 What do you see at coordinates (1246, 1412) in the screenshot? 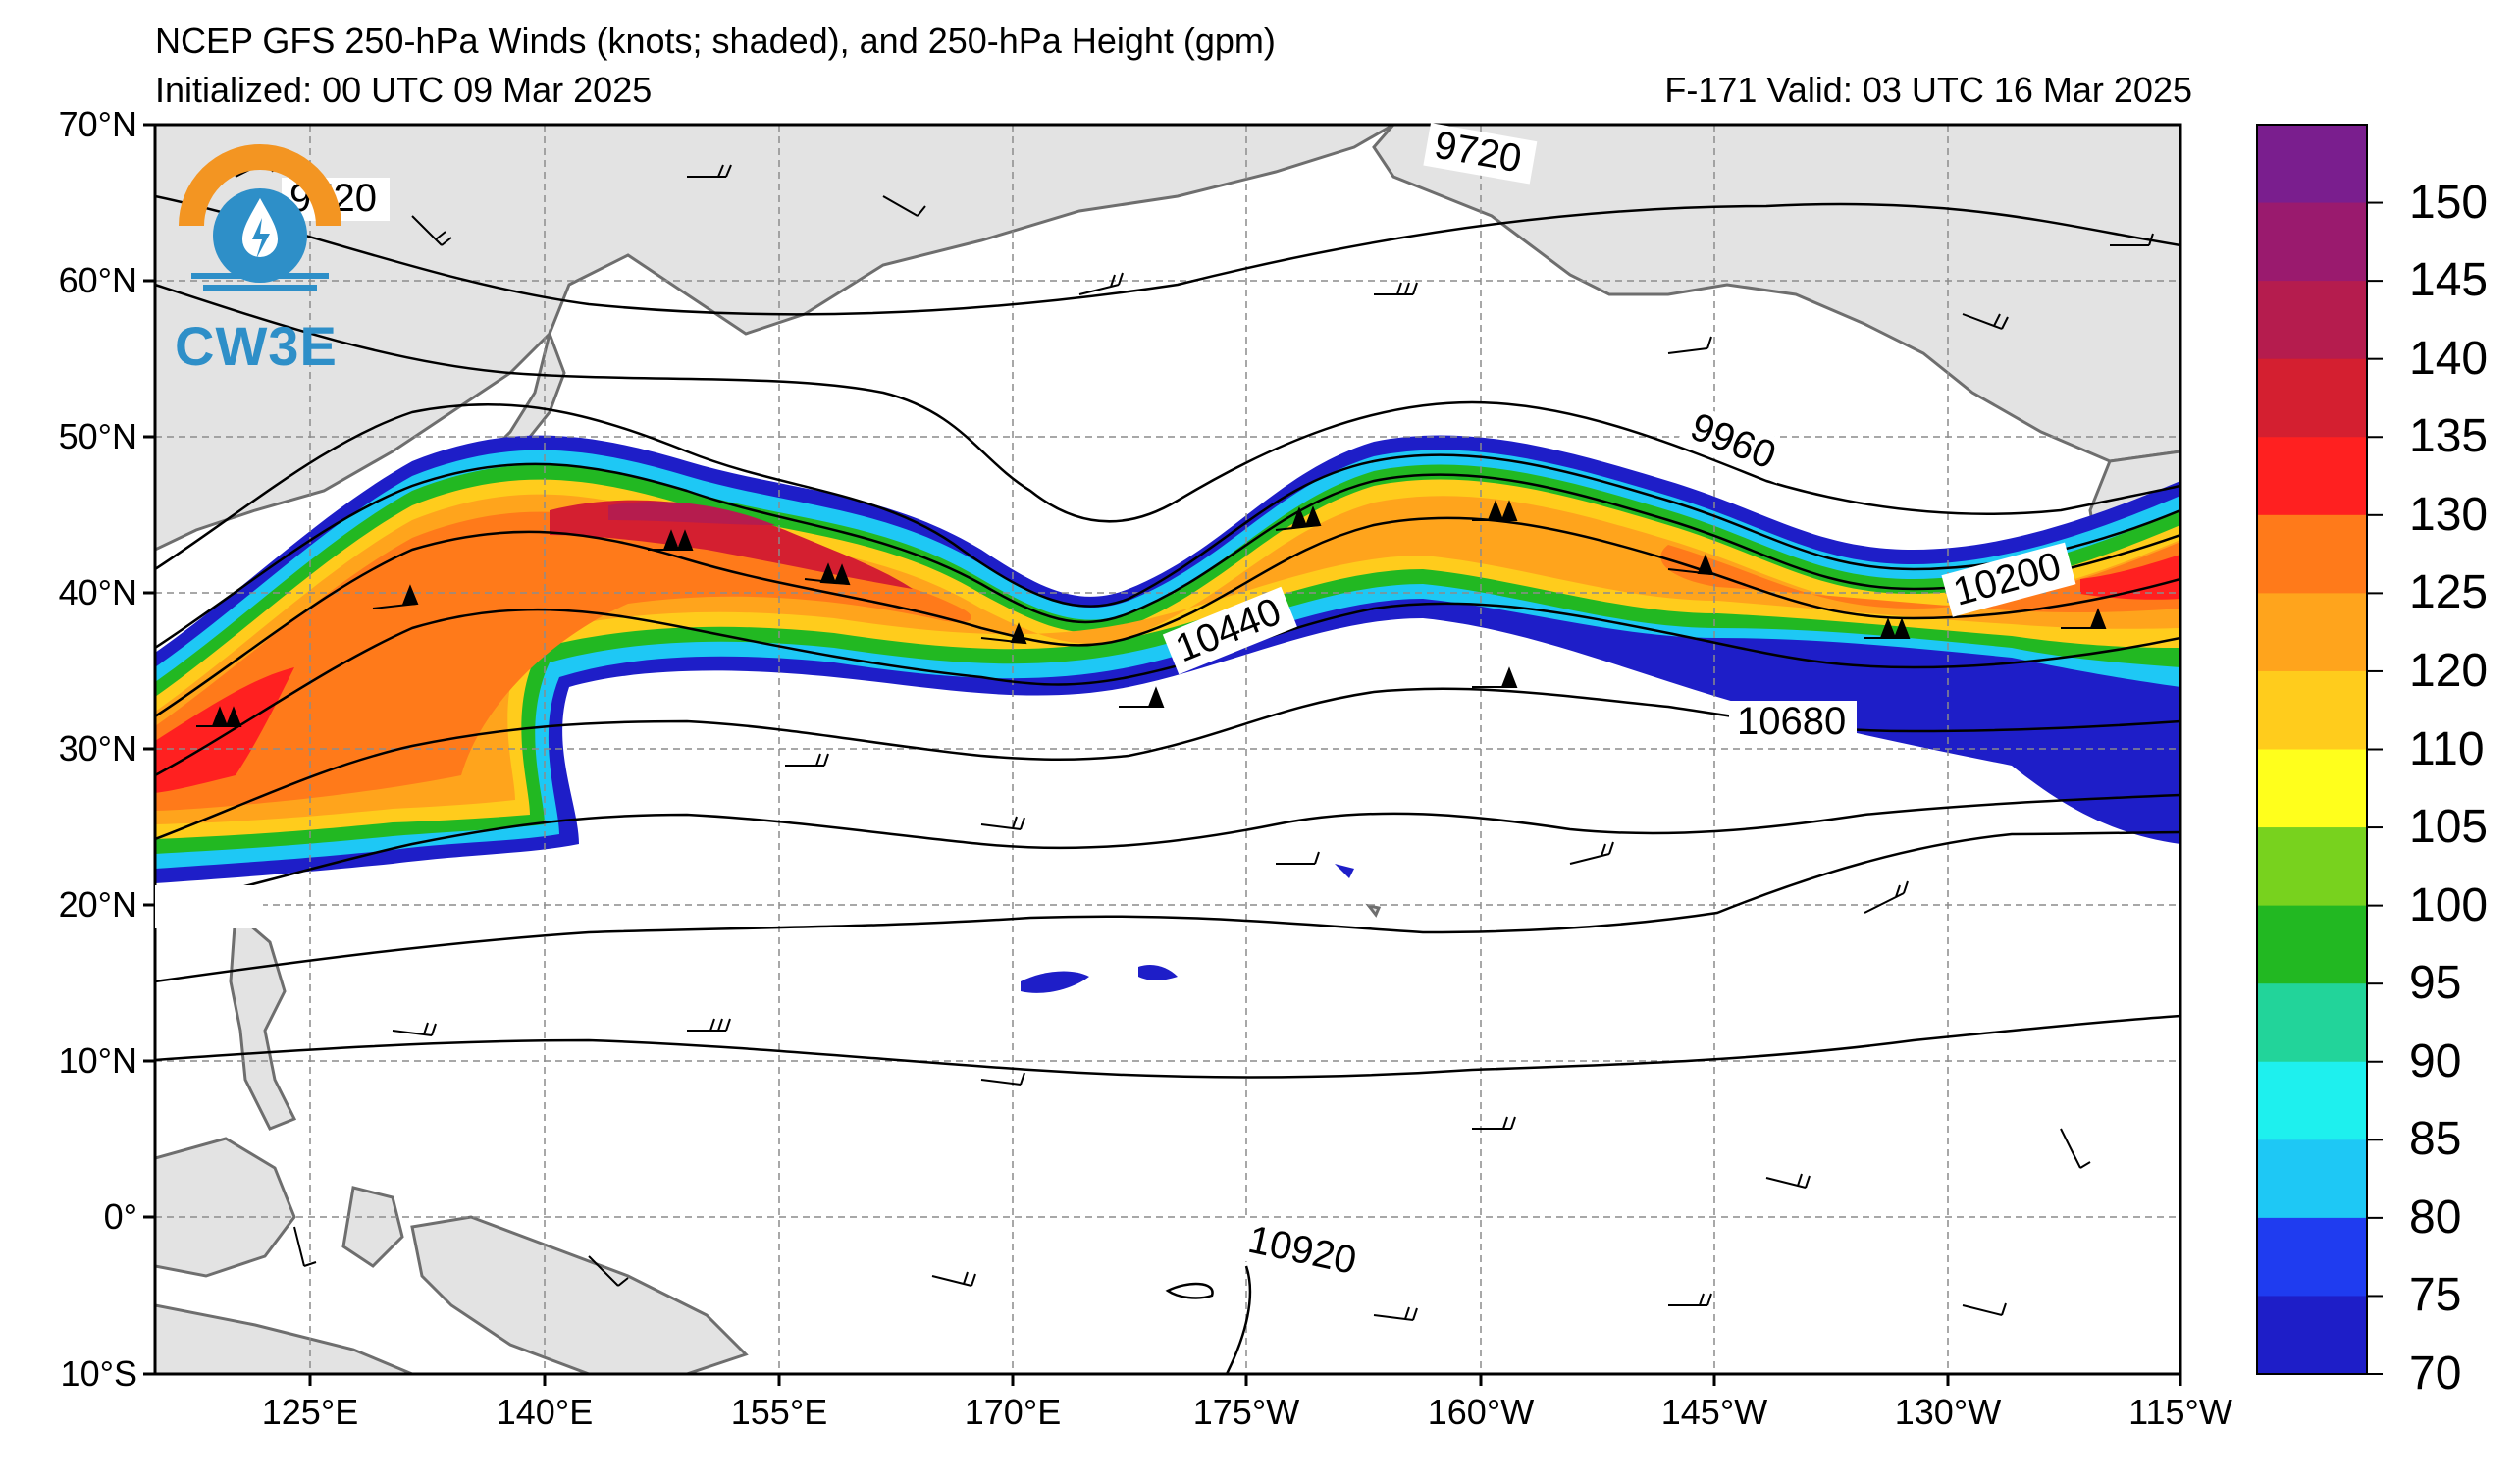
I see `lon-label: 175°W` at bounding box center [1246, 1412].